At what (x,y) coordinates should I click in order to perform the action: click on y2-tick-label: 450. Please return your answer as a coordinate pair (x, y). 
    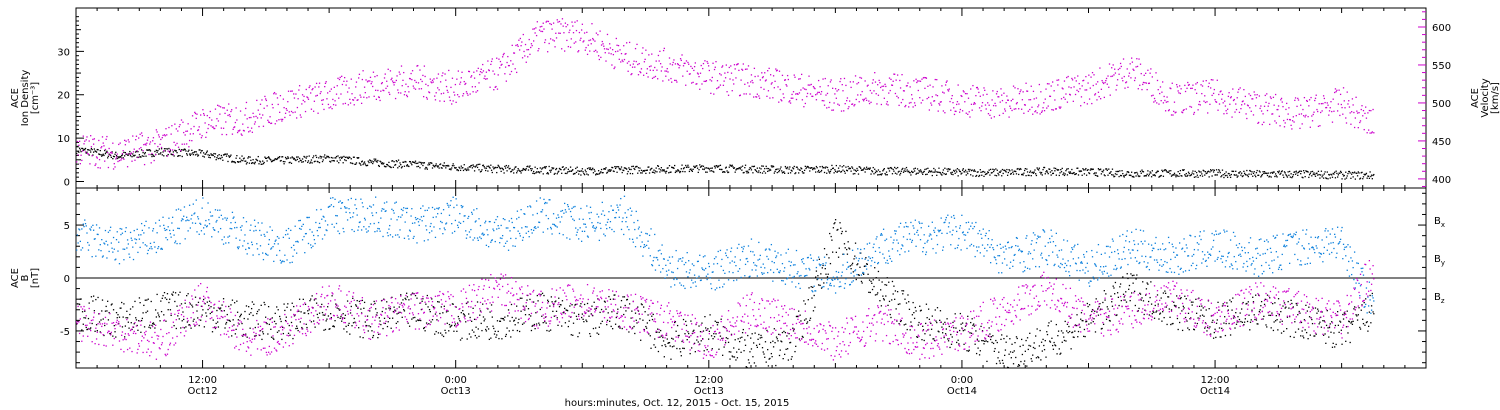
    Looking at the image, I should click on (1441, 142).